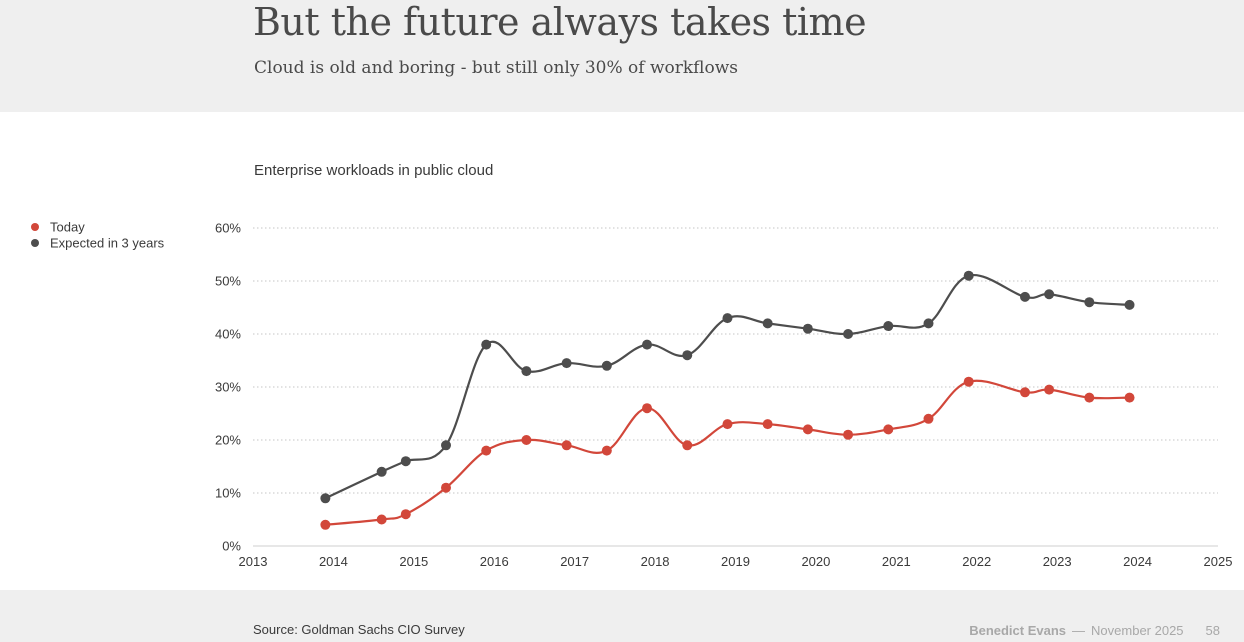 Image resolution: width=1244 pixels, height=642 pixels. What do you see at coordinates (253, 561) in the screenshot?
I see `x-tick-label: 2013` at bounding box center [253, 561].